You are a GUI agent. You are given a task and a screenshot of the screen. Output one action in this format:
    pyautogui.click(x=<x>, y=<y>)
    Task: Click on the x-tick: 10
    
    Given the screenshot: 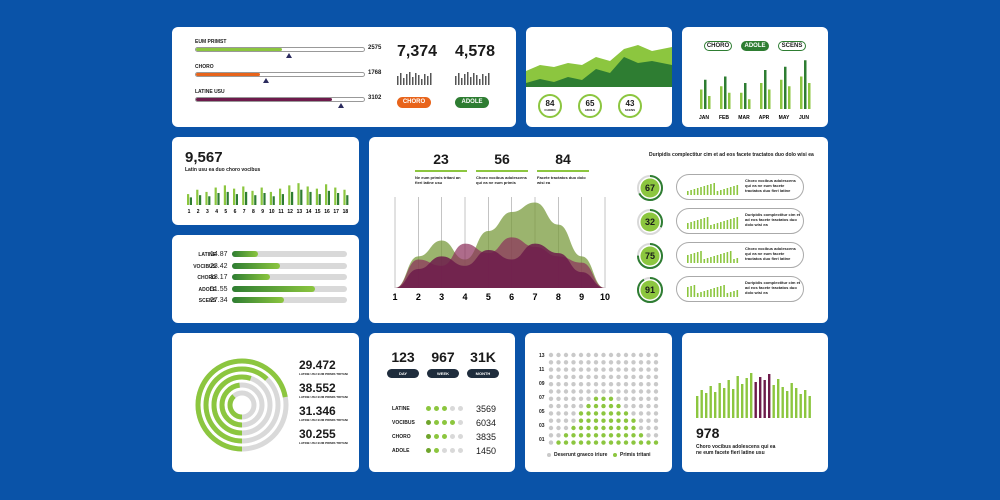 What is the action you would take?
    pyautogui.click(x=605, y=297)
    